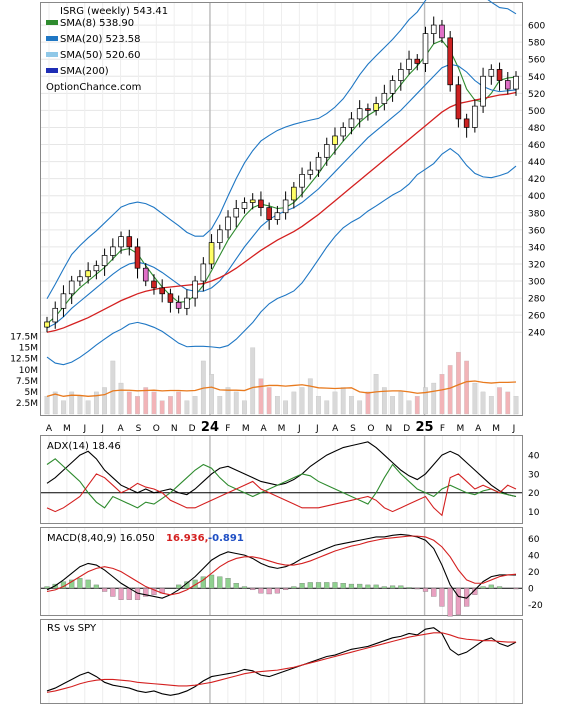  What do you see at coordinates (534, 457) in the screenshot?
I see `indicator-tick-label: 40` at bounding box center [534, 457].